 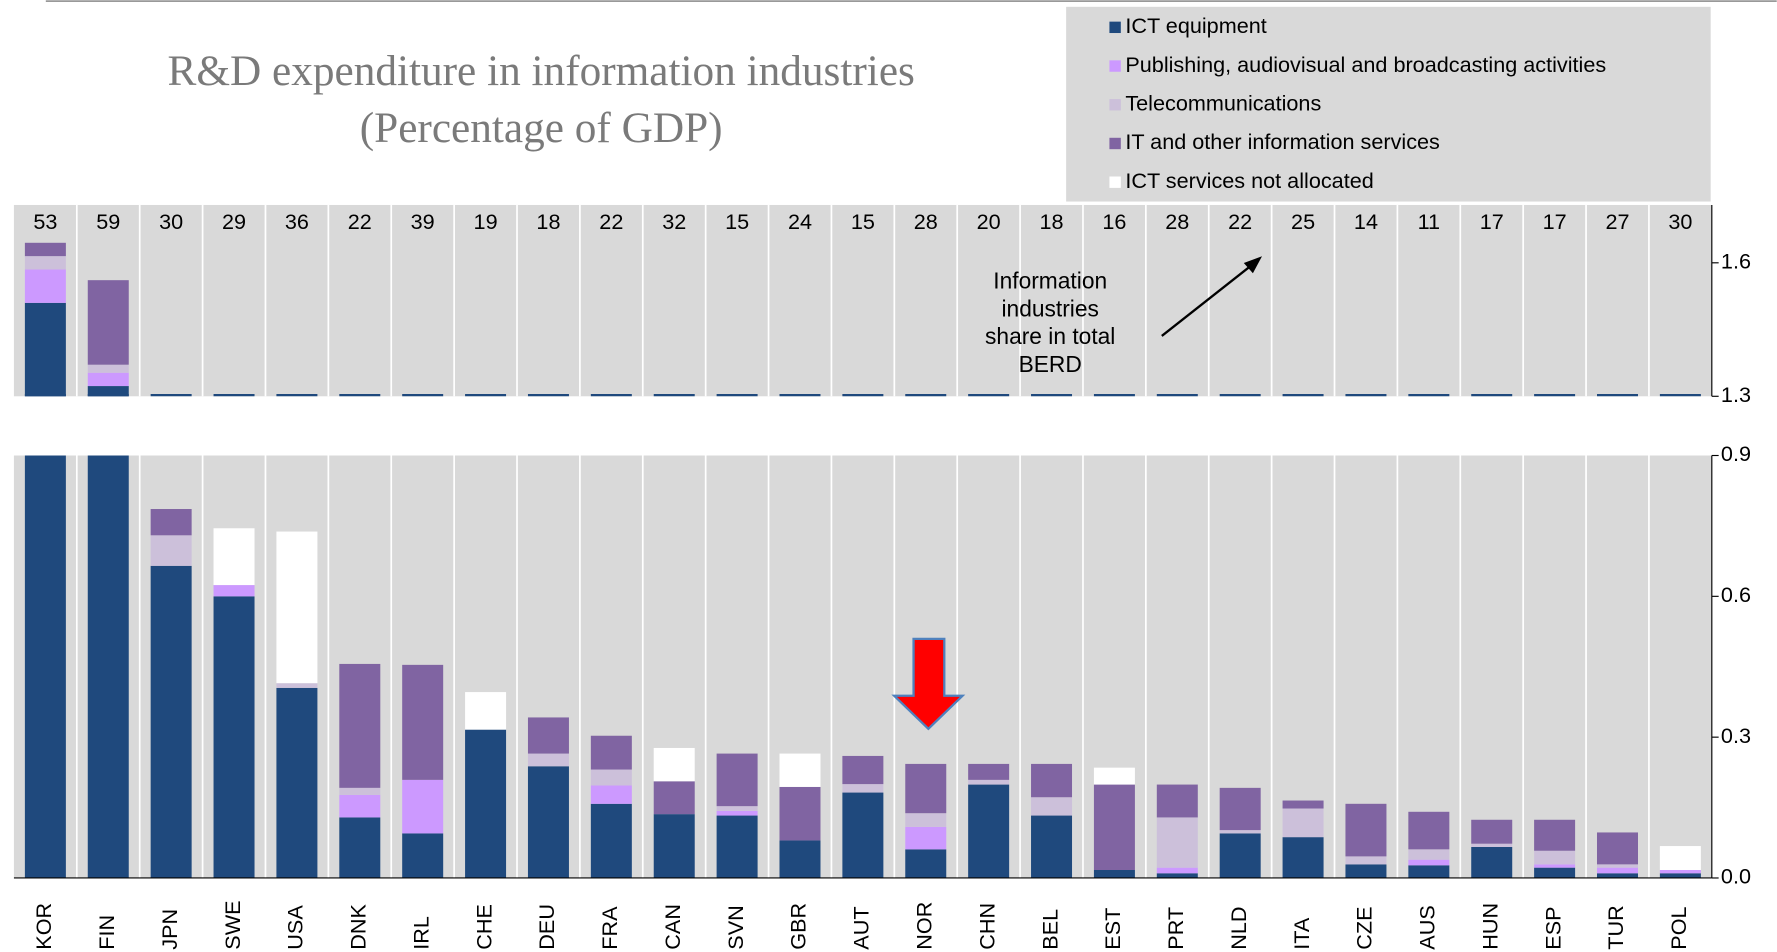 What do you see at coordinates (1617, 221) in the screenshot?
I see `share-label: 27` at bounding box center [1617, 221].